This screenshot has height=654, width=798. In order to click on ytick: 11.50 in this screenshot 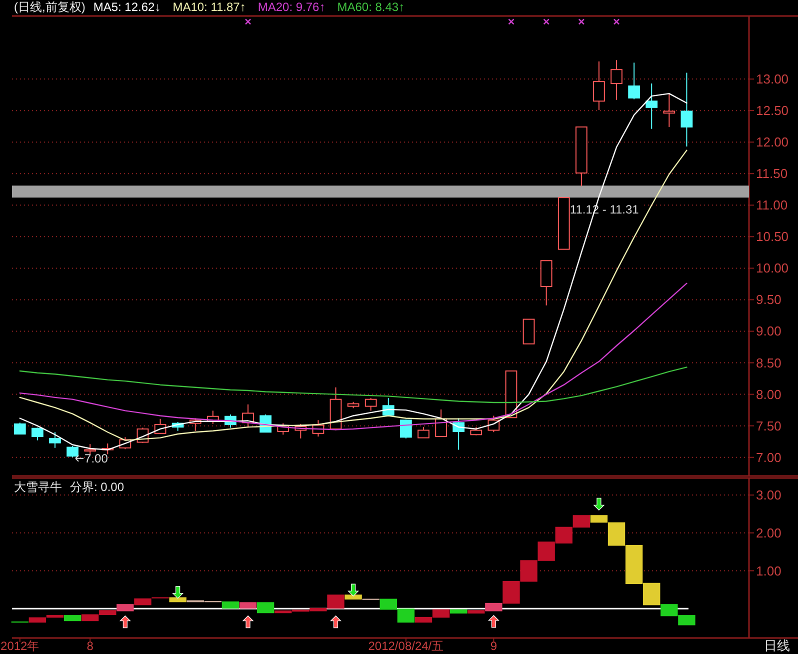, I will do `click(772, 174)`.